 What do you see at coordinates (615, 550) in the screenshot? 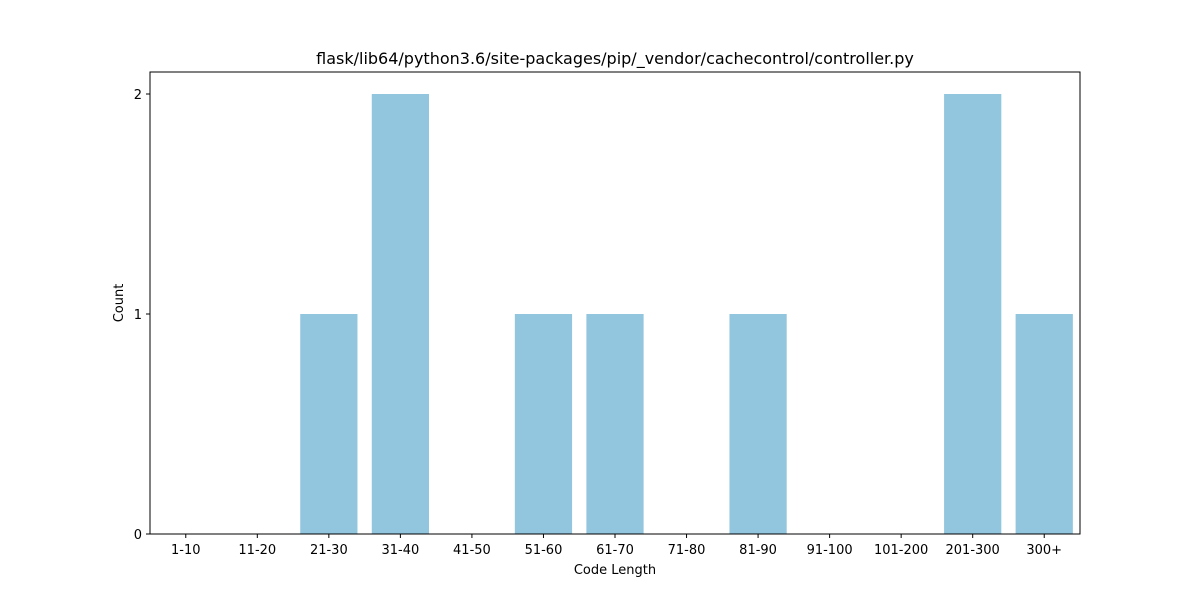
I see `x-tick-label: 61-70` at bounding box center [615, 550].